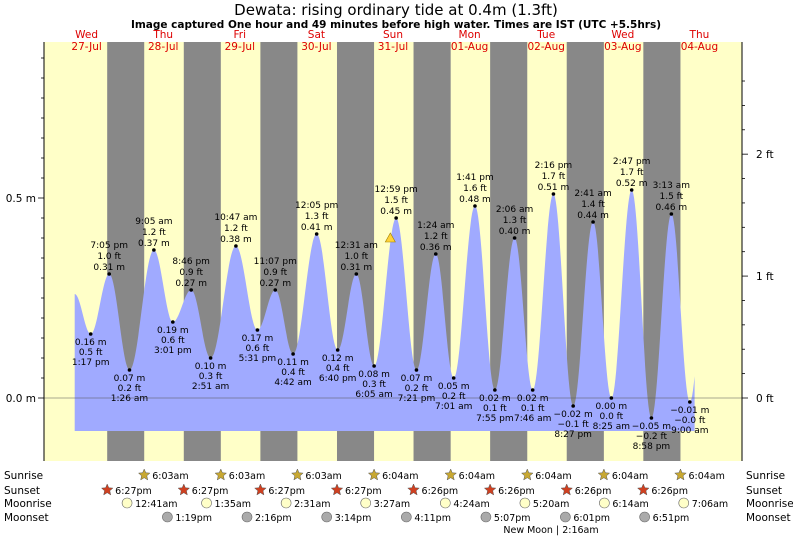  Describe the element at coordinates (554, 166) in the screenshot. I see `tide-time-label: 2:16 pm` at that location.